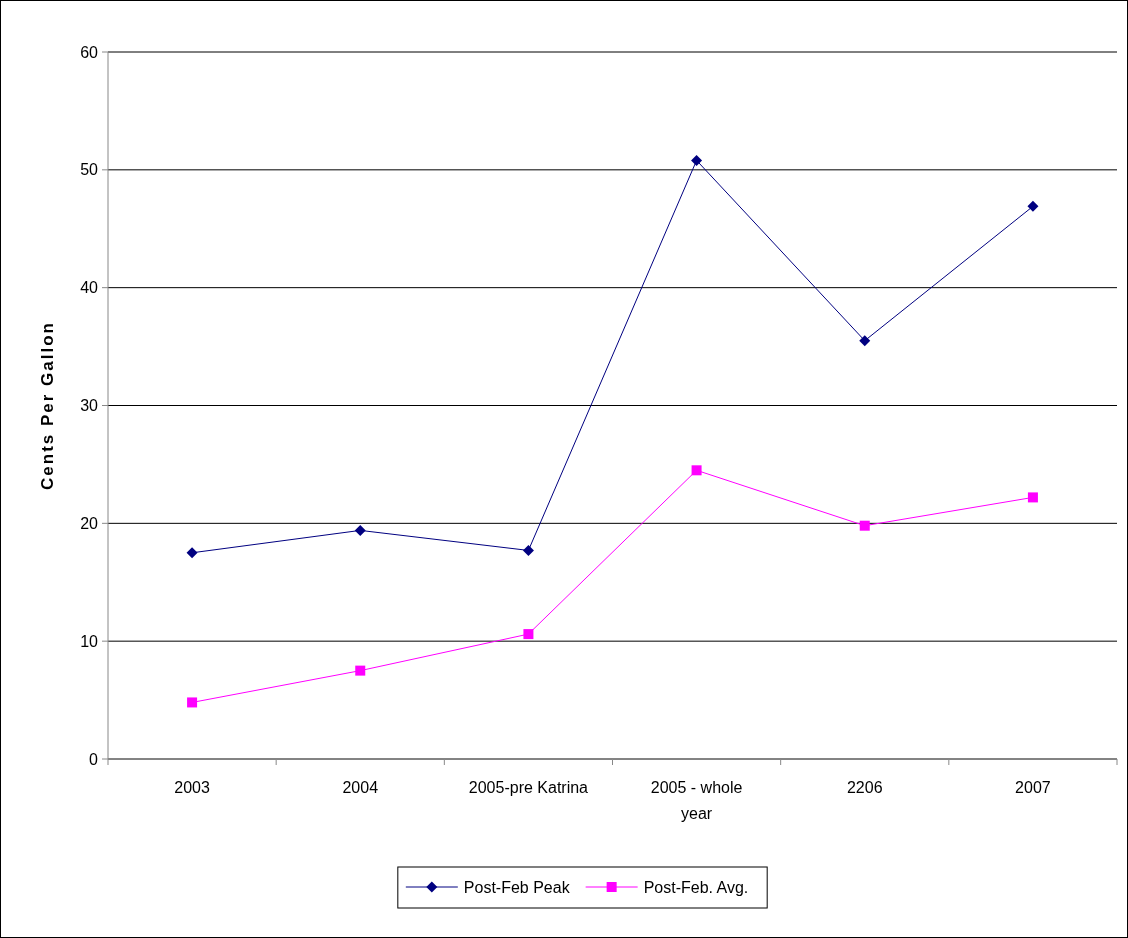 The image size is (1128, 938). What do you see at coordinates (1033, 787) in the screenshot?
I see `x-tick-label: 2007` at bounding box center [1033, 787].